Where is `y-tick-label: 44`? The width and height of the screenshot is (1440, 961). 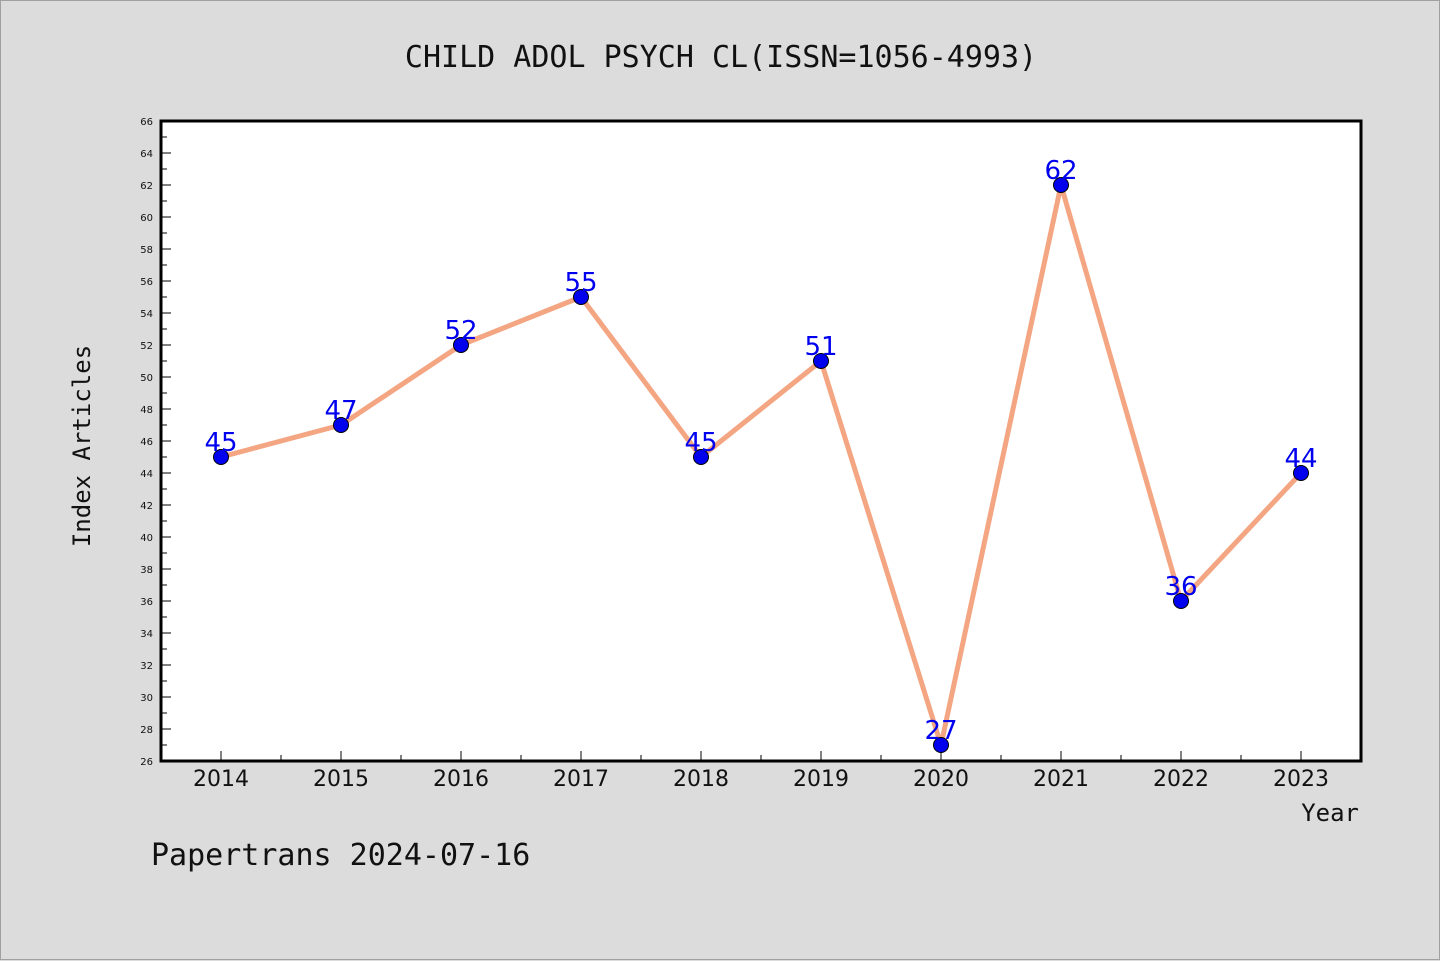
y-tick-label: 44 is located at coordinates (146, 474).